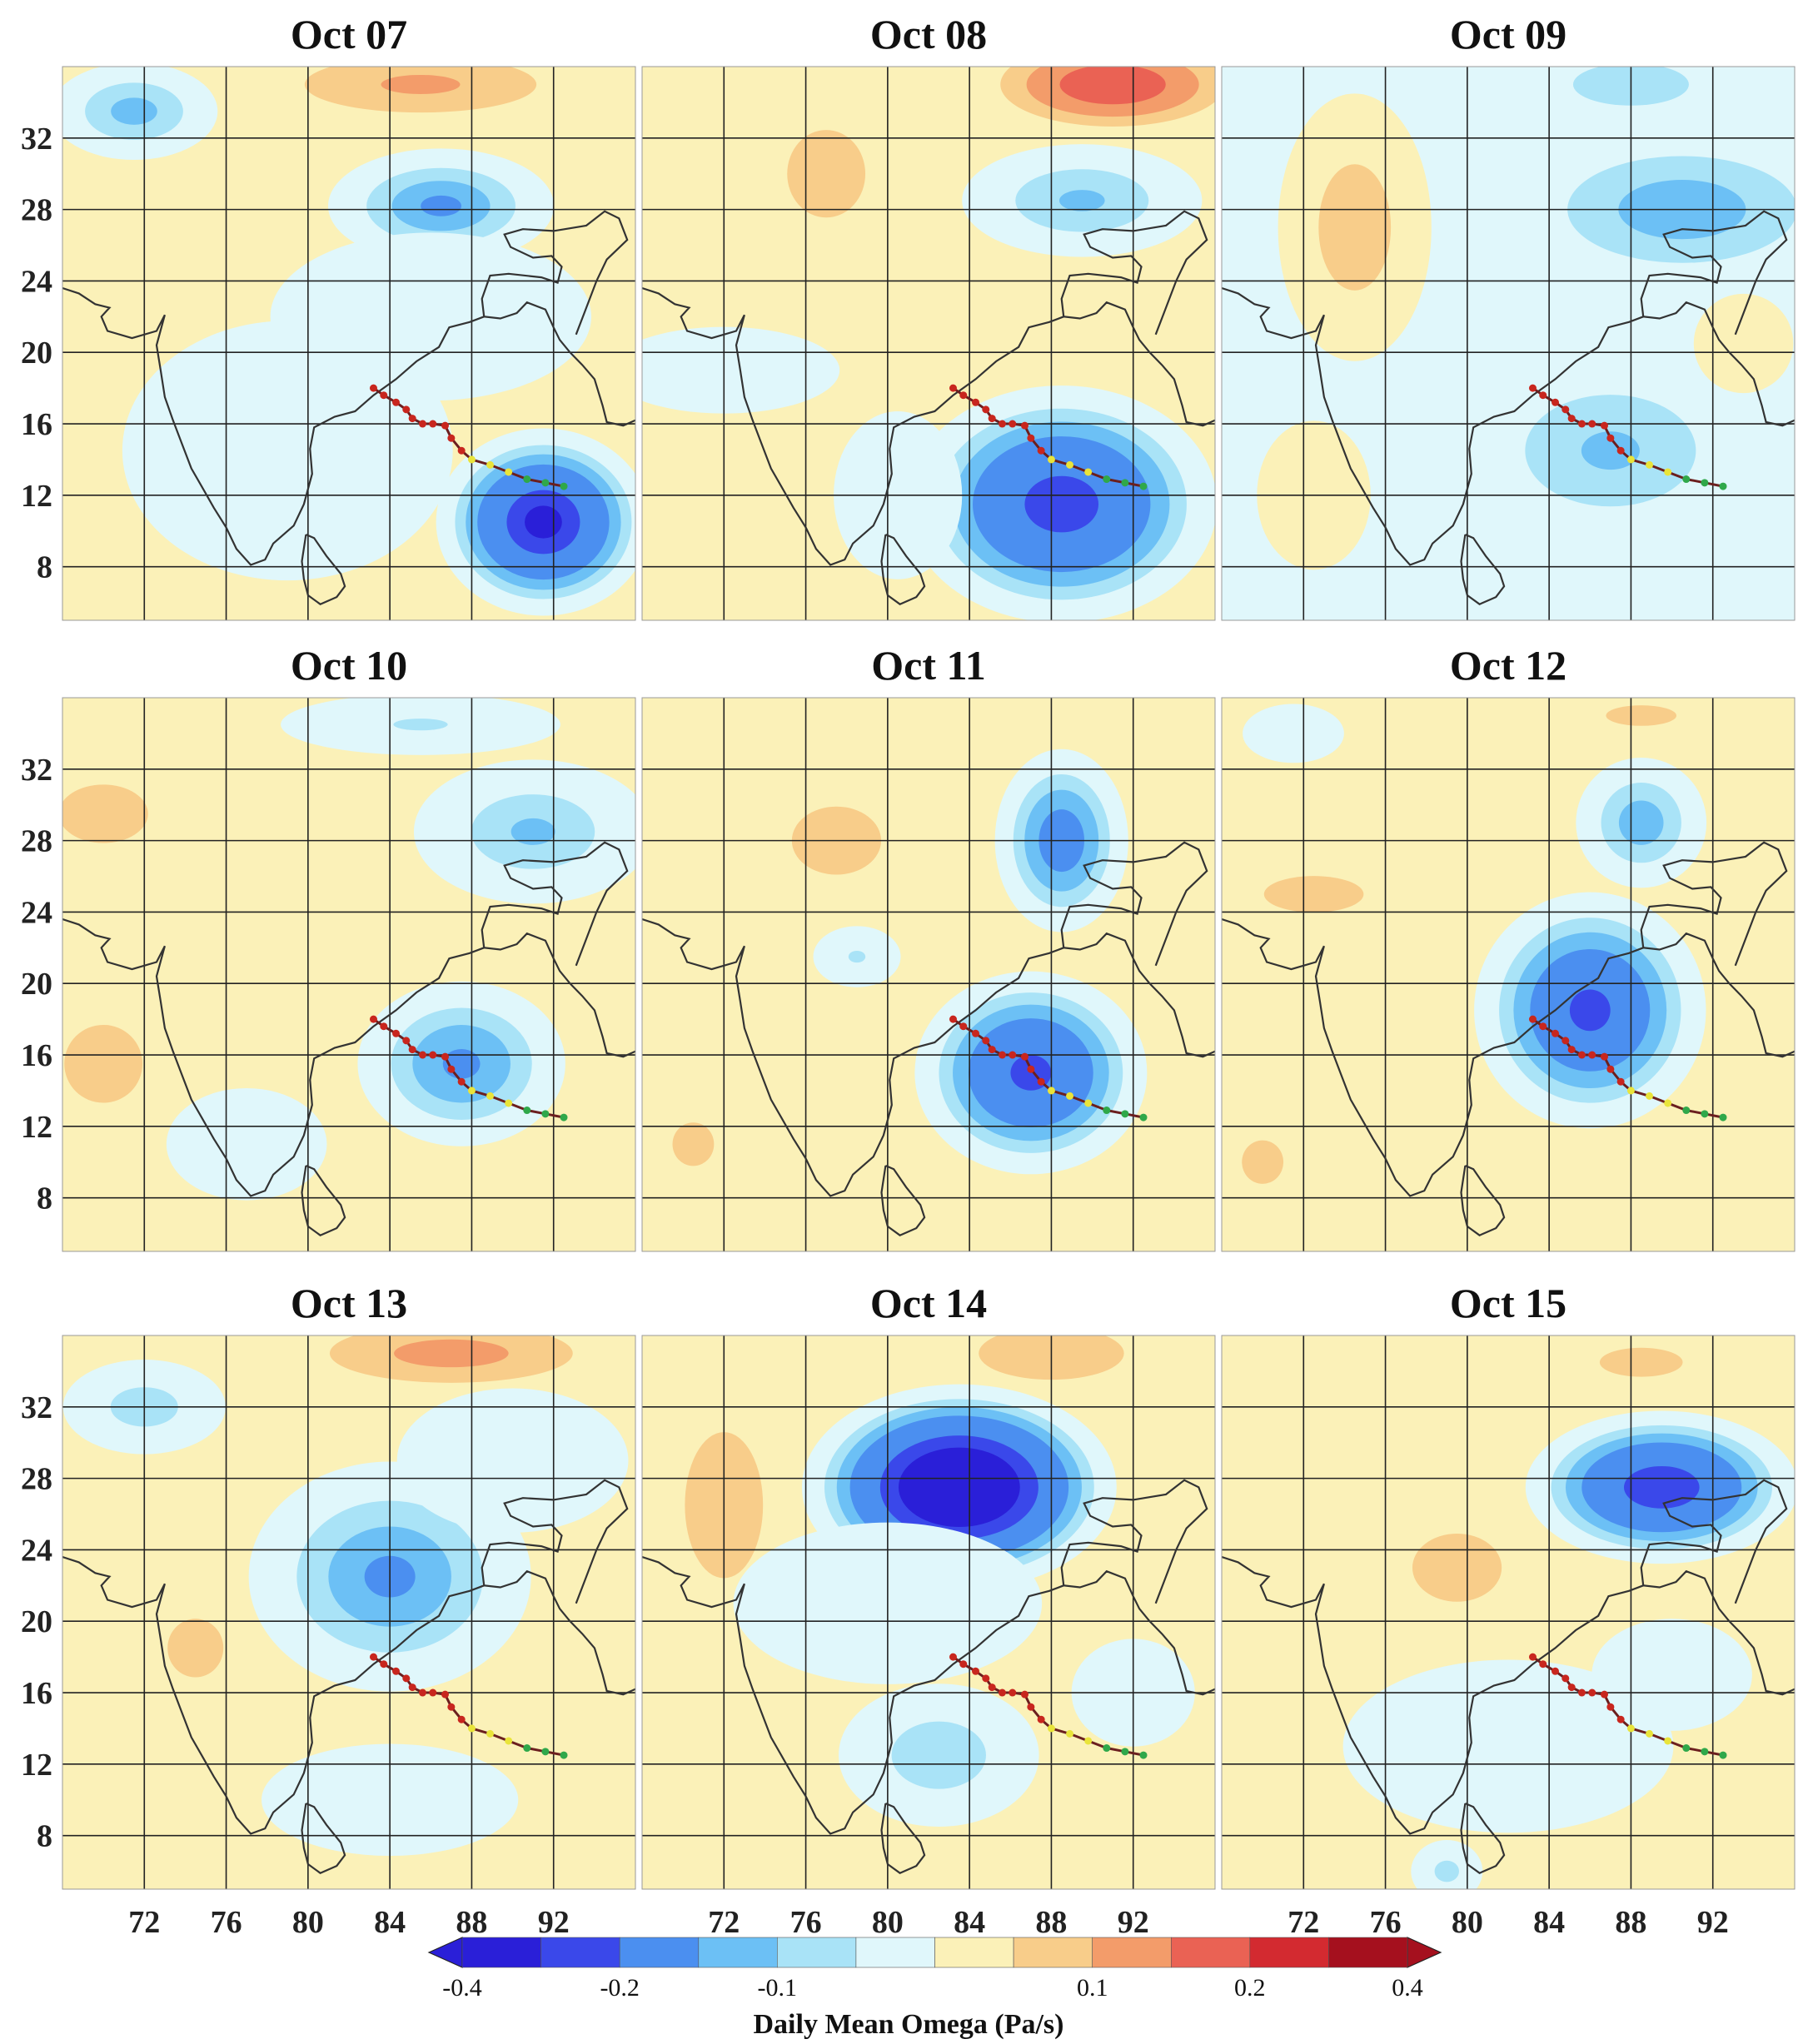  Describe the element at coordinates (308, 1922) in the screenshot. I see `x-tick-label: 80` at that location.